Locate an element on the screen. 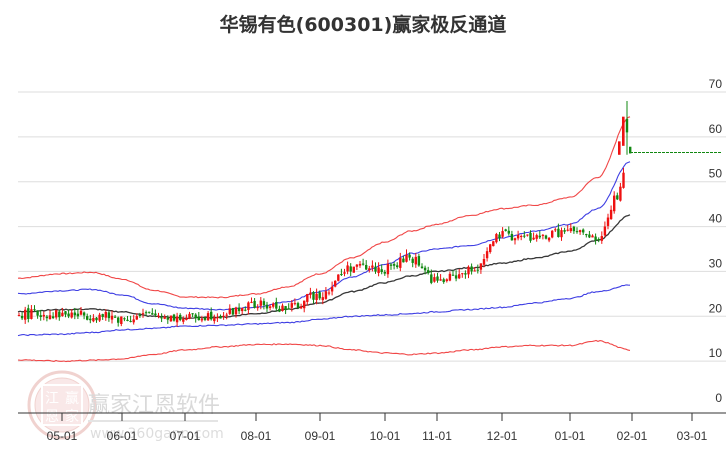  chart-title: 华锡有色(600301)赢家极反通道 is located at coordinates (363, 25).